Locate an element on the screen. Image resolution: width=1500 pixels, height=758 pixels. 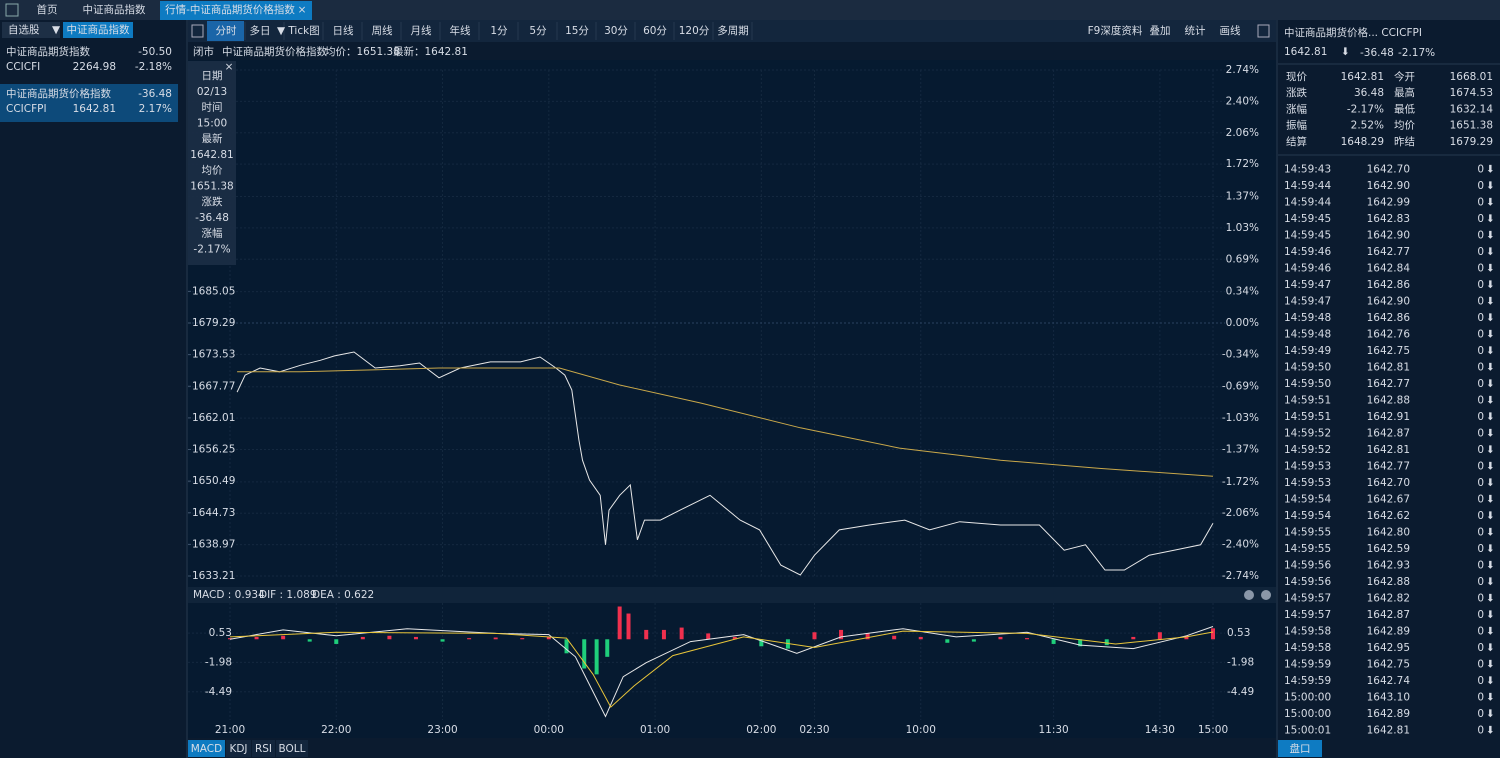
selected-row is located at coordinates (89, 103).